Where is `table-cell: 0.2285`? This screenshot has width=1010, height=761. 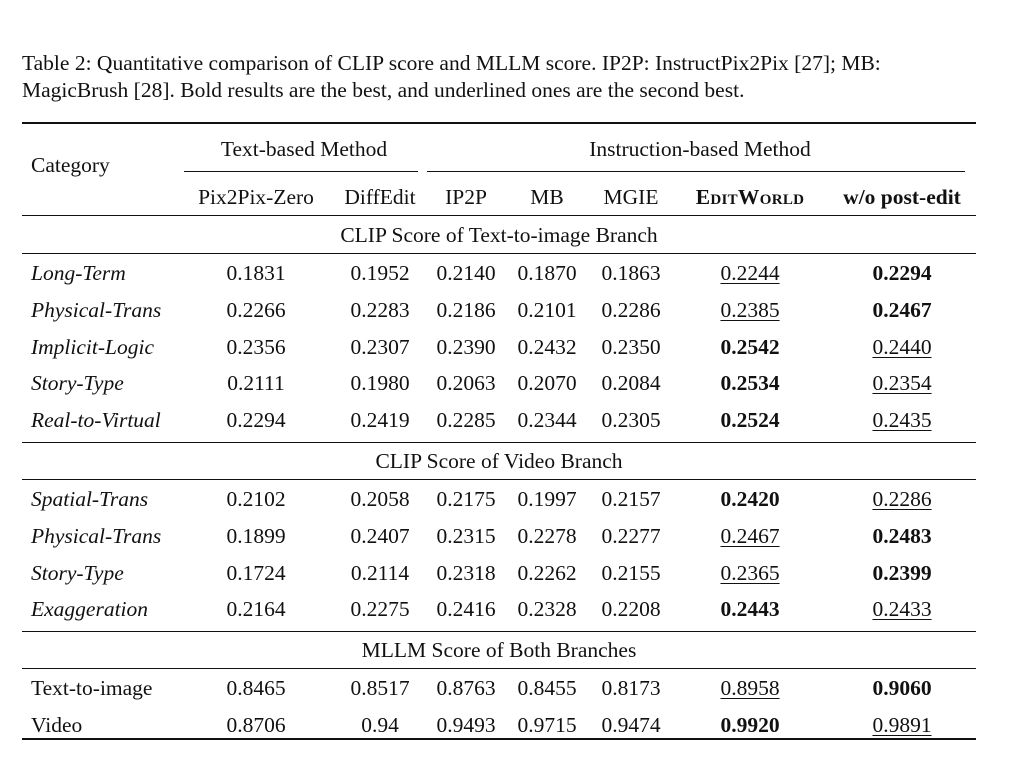 table-cell: 0.2285 is located at coordinates (466, 420).